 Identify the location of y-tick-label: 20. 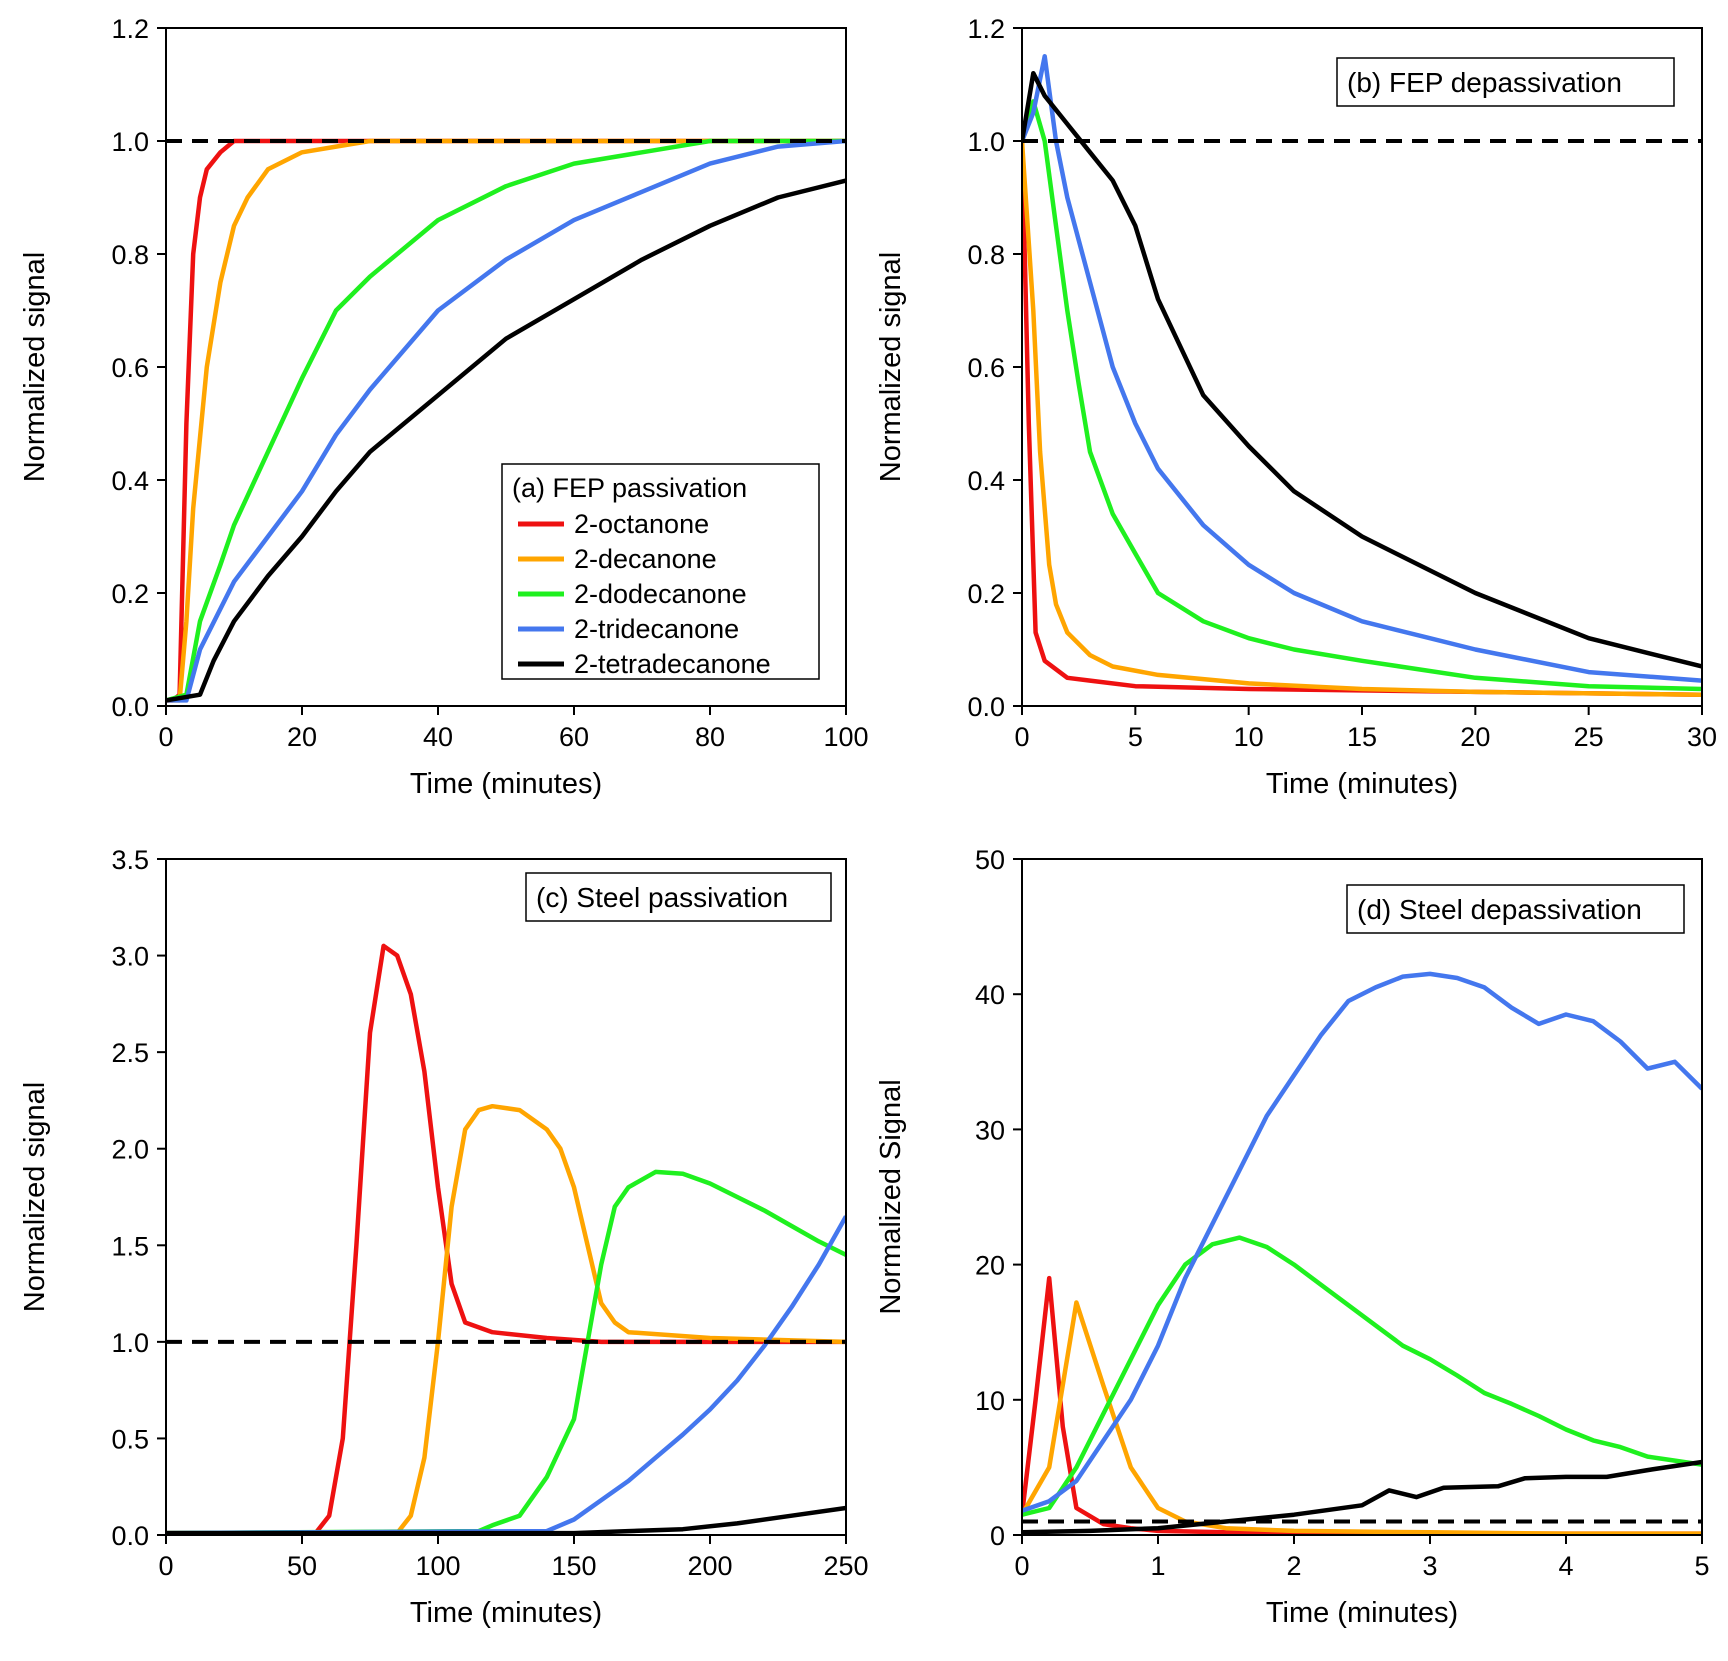
(990, 1266).